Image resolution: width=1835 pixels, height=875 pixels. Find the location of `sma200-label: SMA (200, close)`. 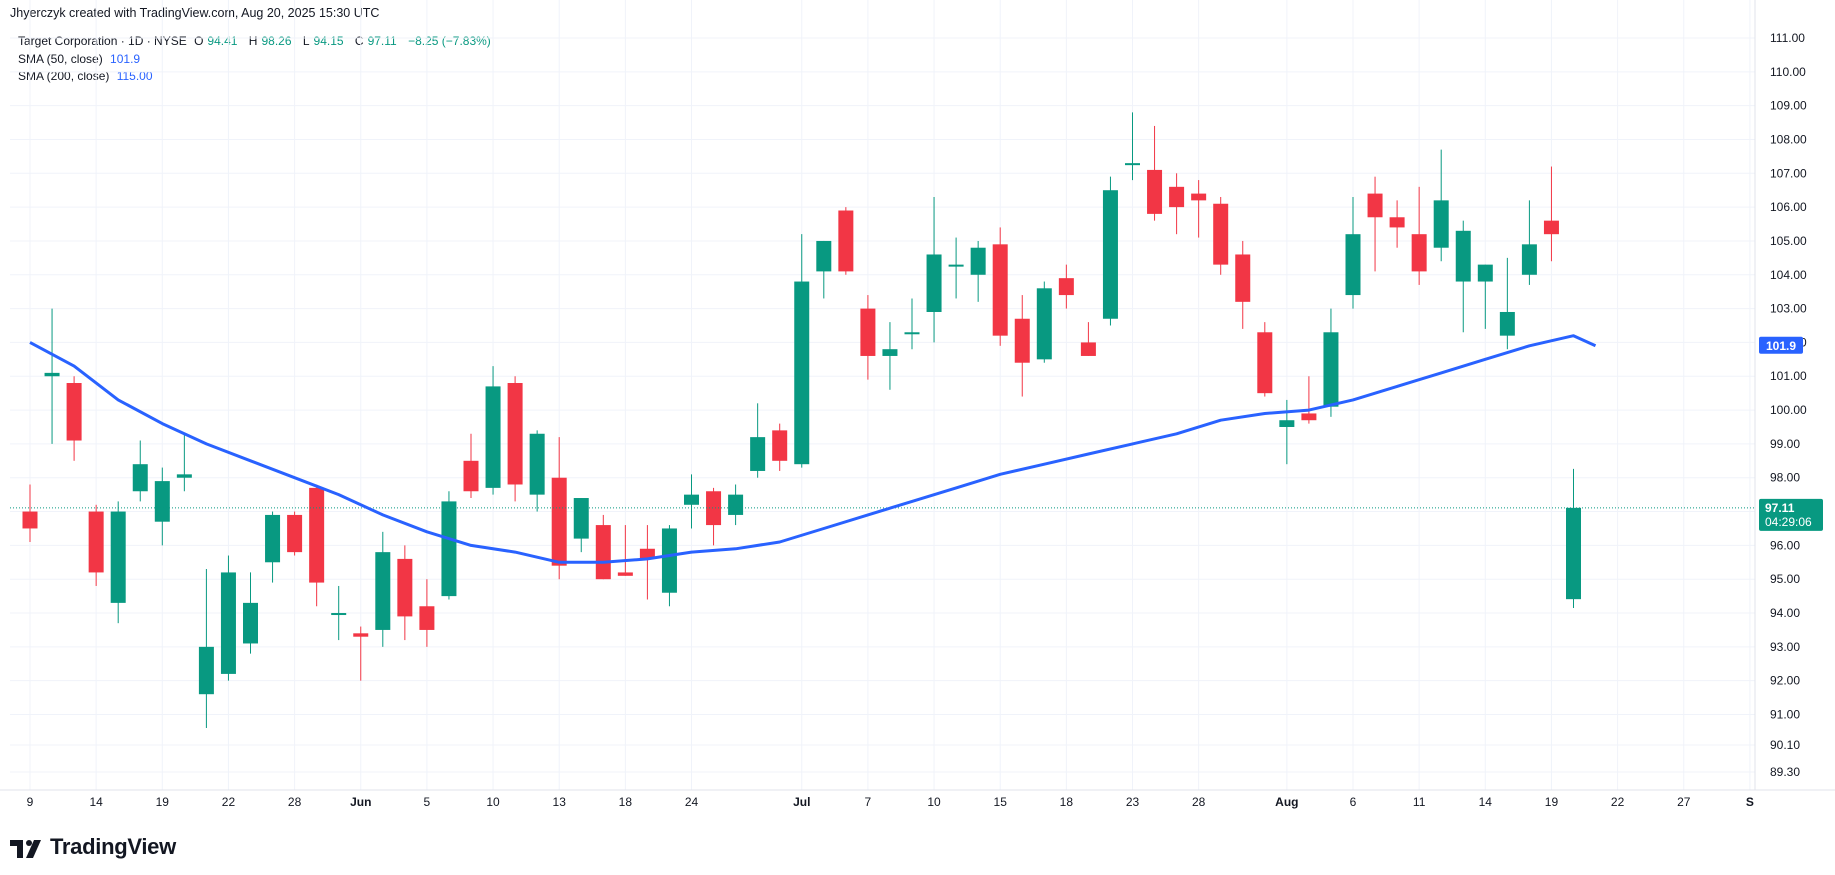

sma200-label: SMA (200, close) is located at coordinates (64, 76).